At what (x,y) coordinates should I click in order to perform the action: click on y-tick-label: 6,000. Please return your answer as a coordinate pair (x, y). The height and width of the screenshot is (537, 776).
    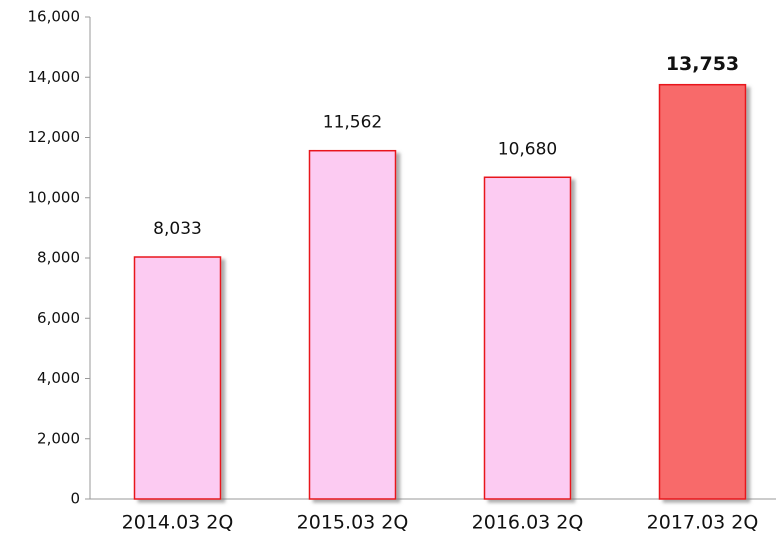
    Looking at the image, I should click on (58, 318).